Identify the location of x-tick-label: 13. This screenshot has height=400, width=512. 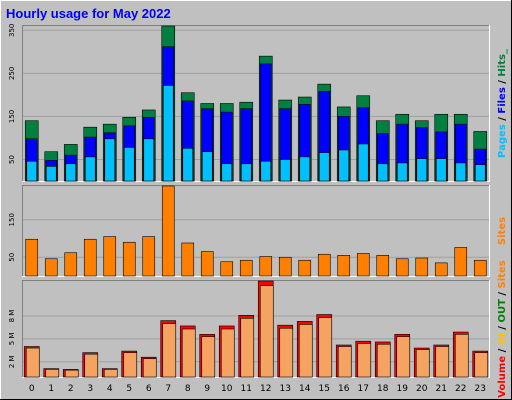
(285, 389).